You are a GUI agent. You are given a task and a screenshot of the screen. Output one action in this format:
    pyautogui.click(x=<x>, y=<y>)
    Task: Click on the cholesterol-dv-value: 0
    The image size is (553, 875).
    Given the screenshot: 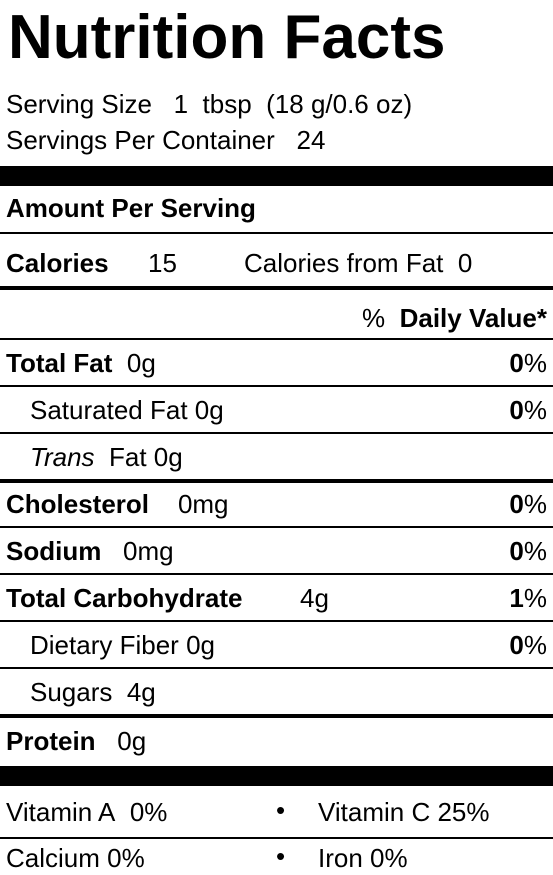 What is the action you would take?
    pyautogui.click(x=516, y=504)
    